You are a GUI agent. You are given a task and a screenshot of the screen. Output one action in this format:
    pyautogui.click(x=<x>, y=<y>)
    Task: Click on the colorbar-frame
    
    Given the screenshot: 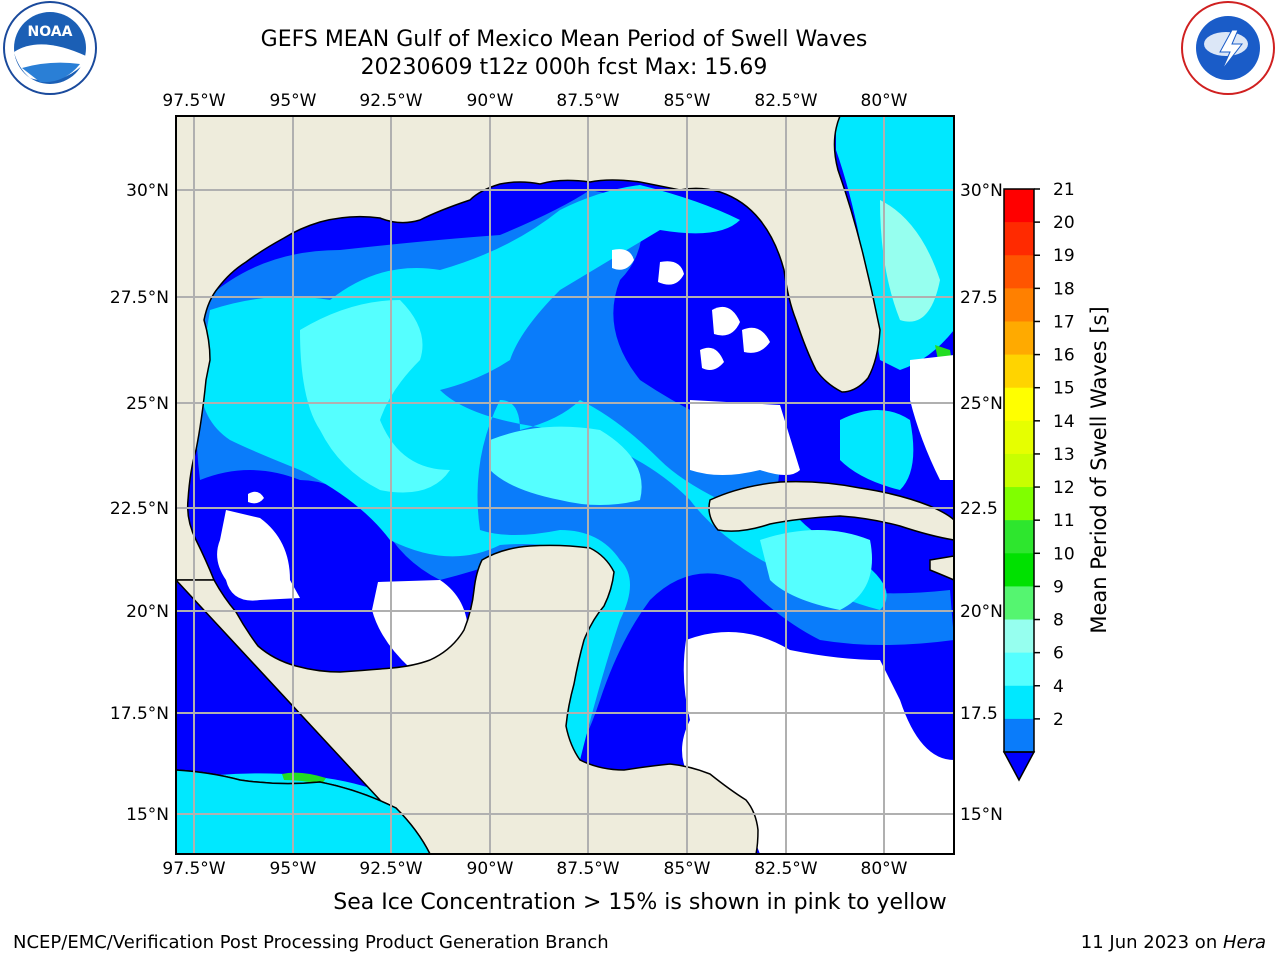 What is the action you would take?
    pyautogui.click(x=1019, y=470)
    